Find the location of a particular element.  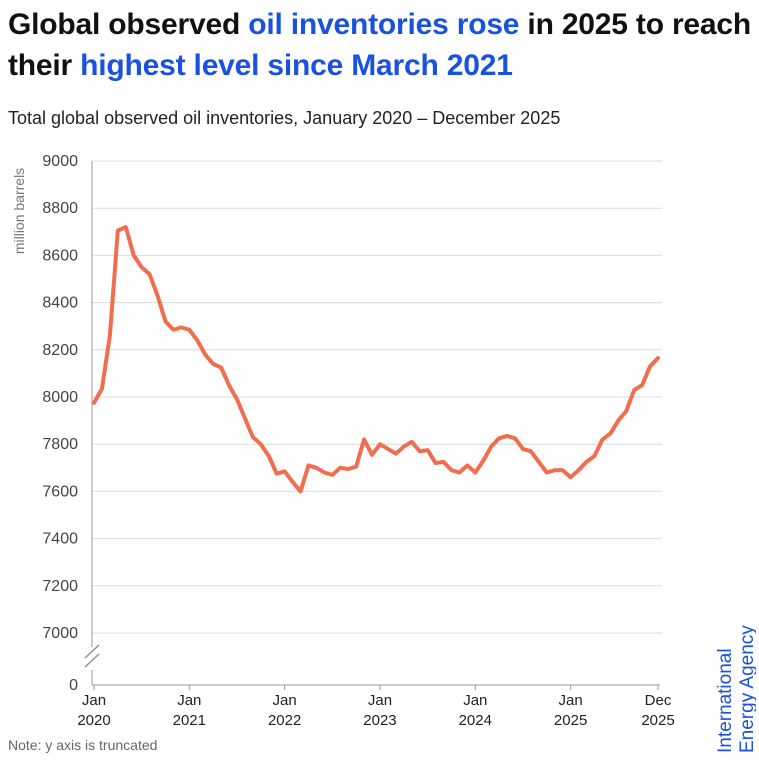

x-tick-label: 2024 is located at coordinates (475, 720).